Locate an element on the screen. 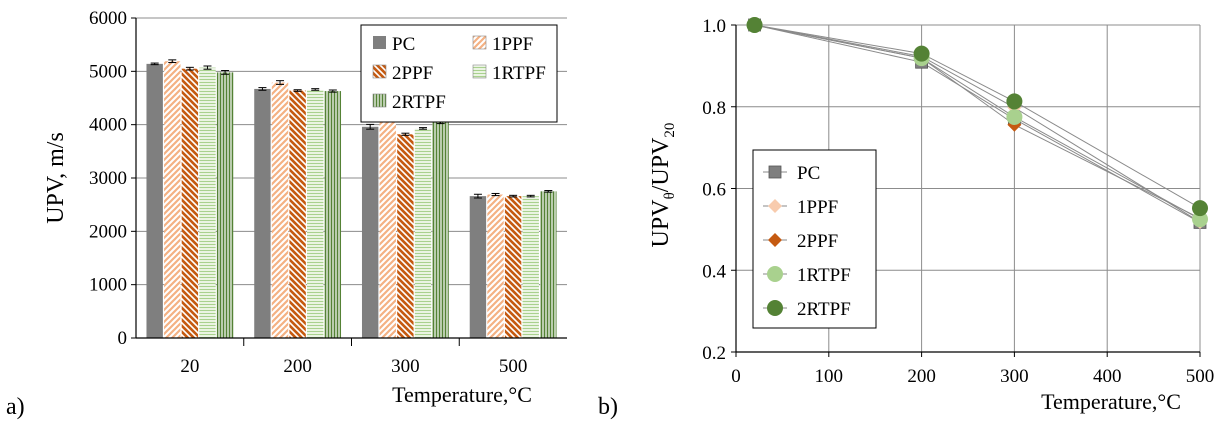  chart-a-legend-label: 1RTPF is located at coordinates (519, 73).